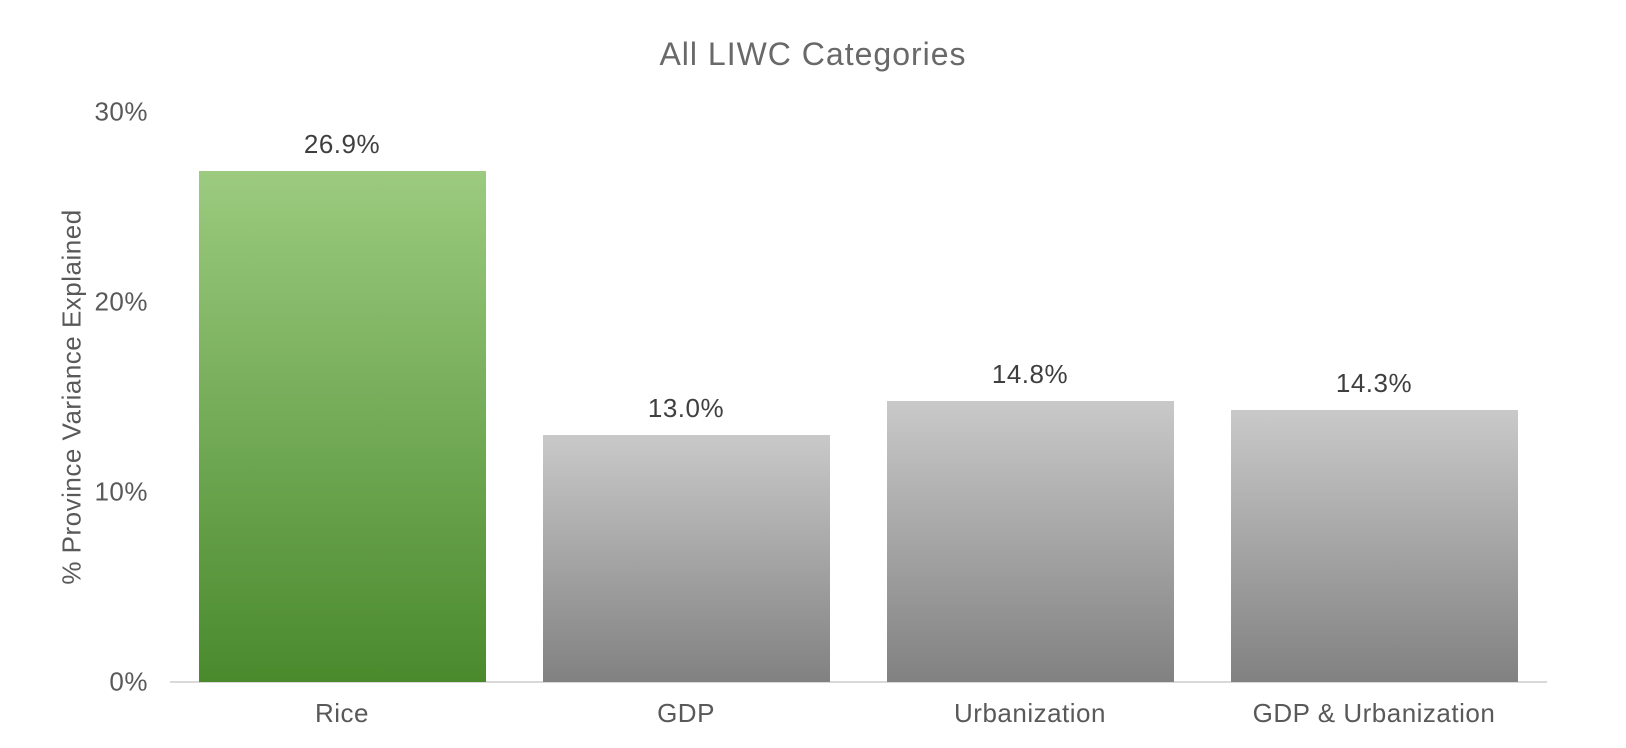 The height and width of the screenshot is (748, 1626). Describe the element at coordinates (1030, 713) in the screenshot. I see `x-category-label: Urbanization` at that location.